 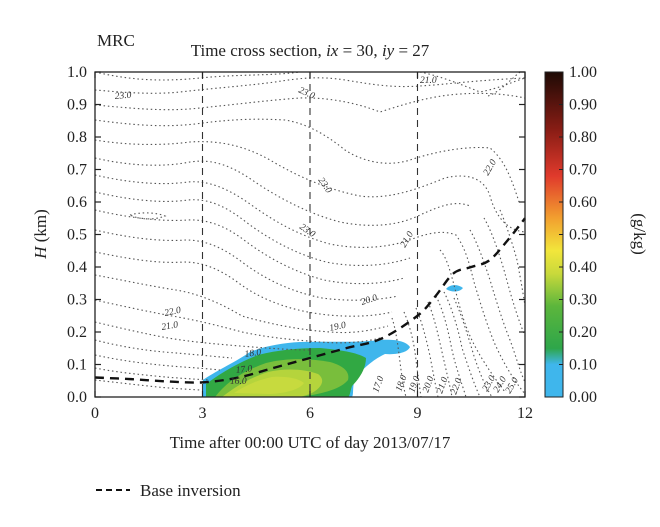 What do you see at coordinates (310, 50) in the screenshot?
I see `chart-title: Time cross section, ix = 30, iy = 27` at bounding box center [310, 50].